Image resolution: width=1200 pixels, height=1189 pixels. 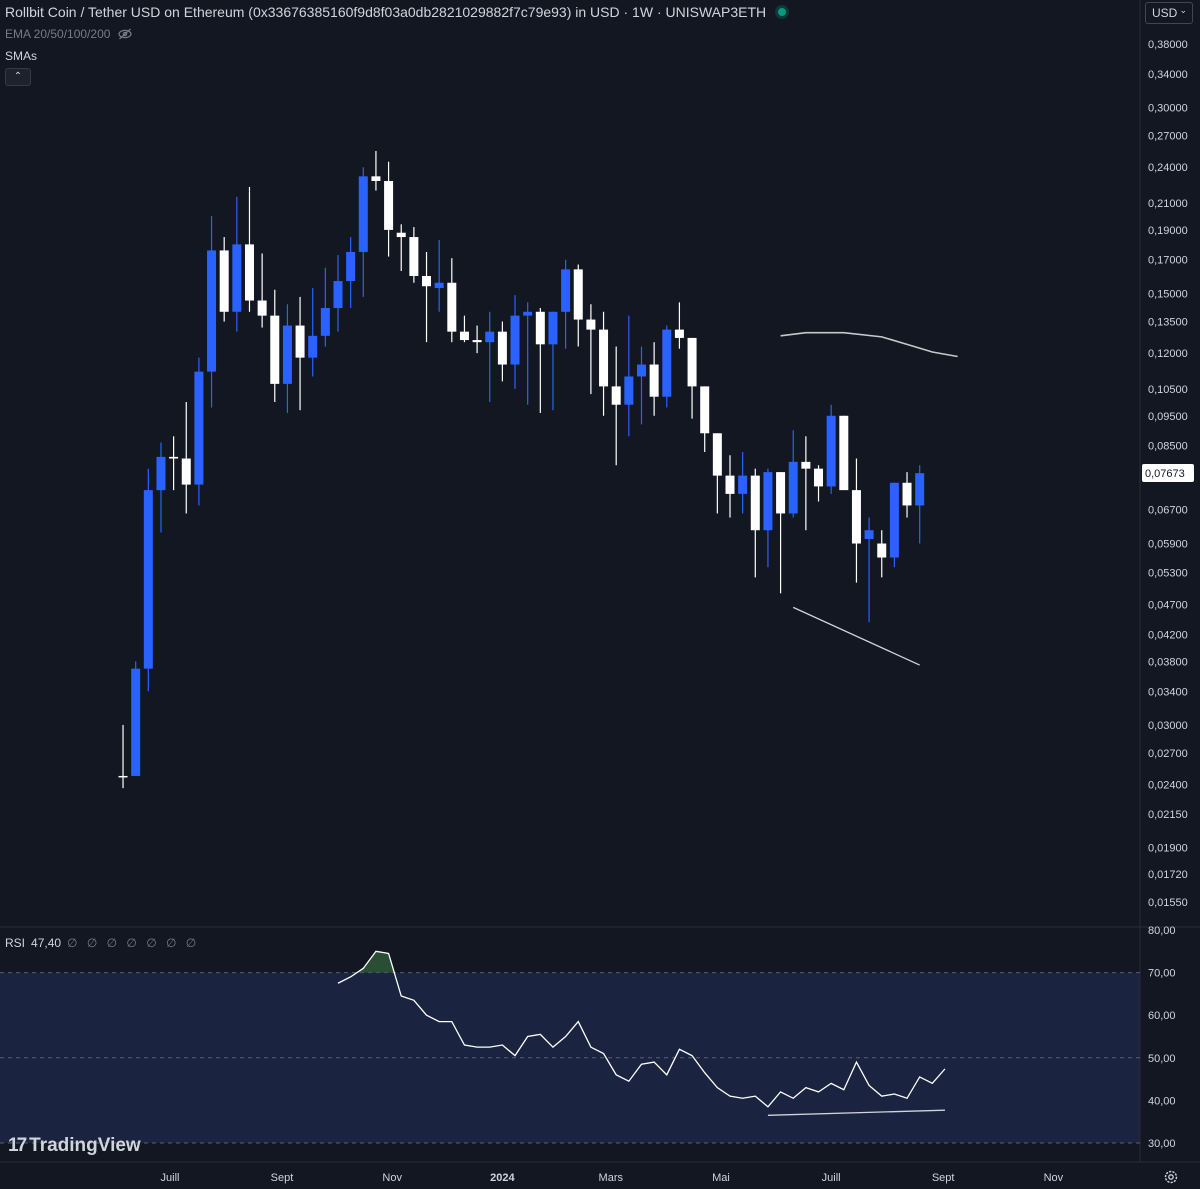 What do you see at coordinates (1169, 13) in the screenshot?
I see `currency-select: USD ⌄` at bounding box center [1169, 13].